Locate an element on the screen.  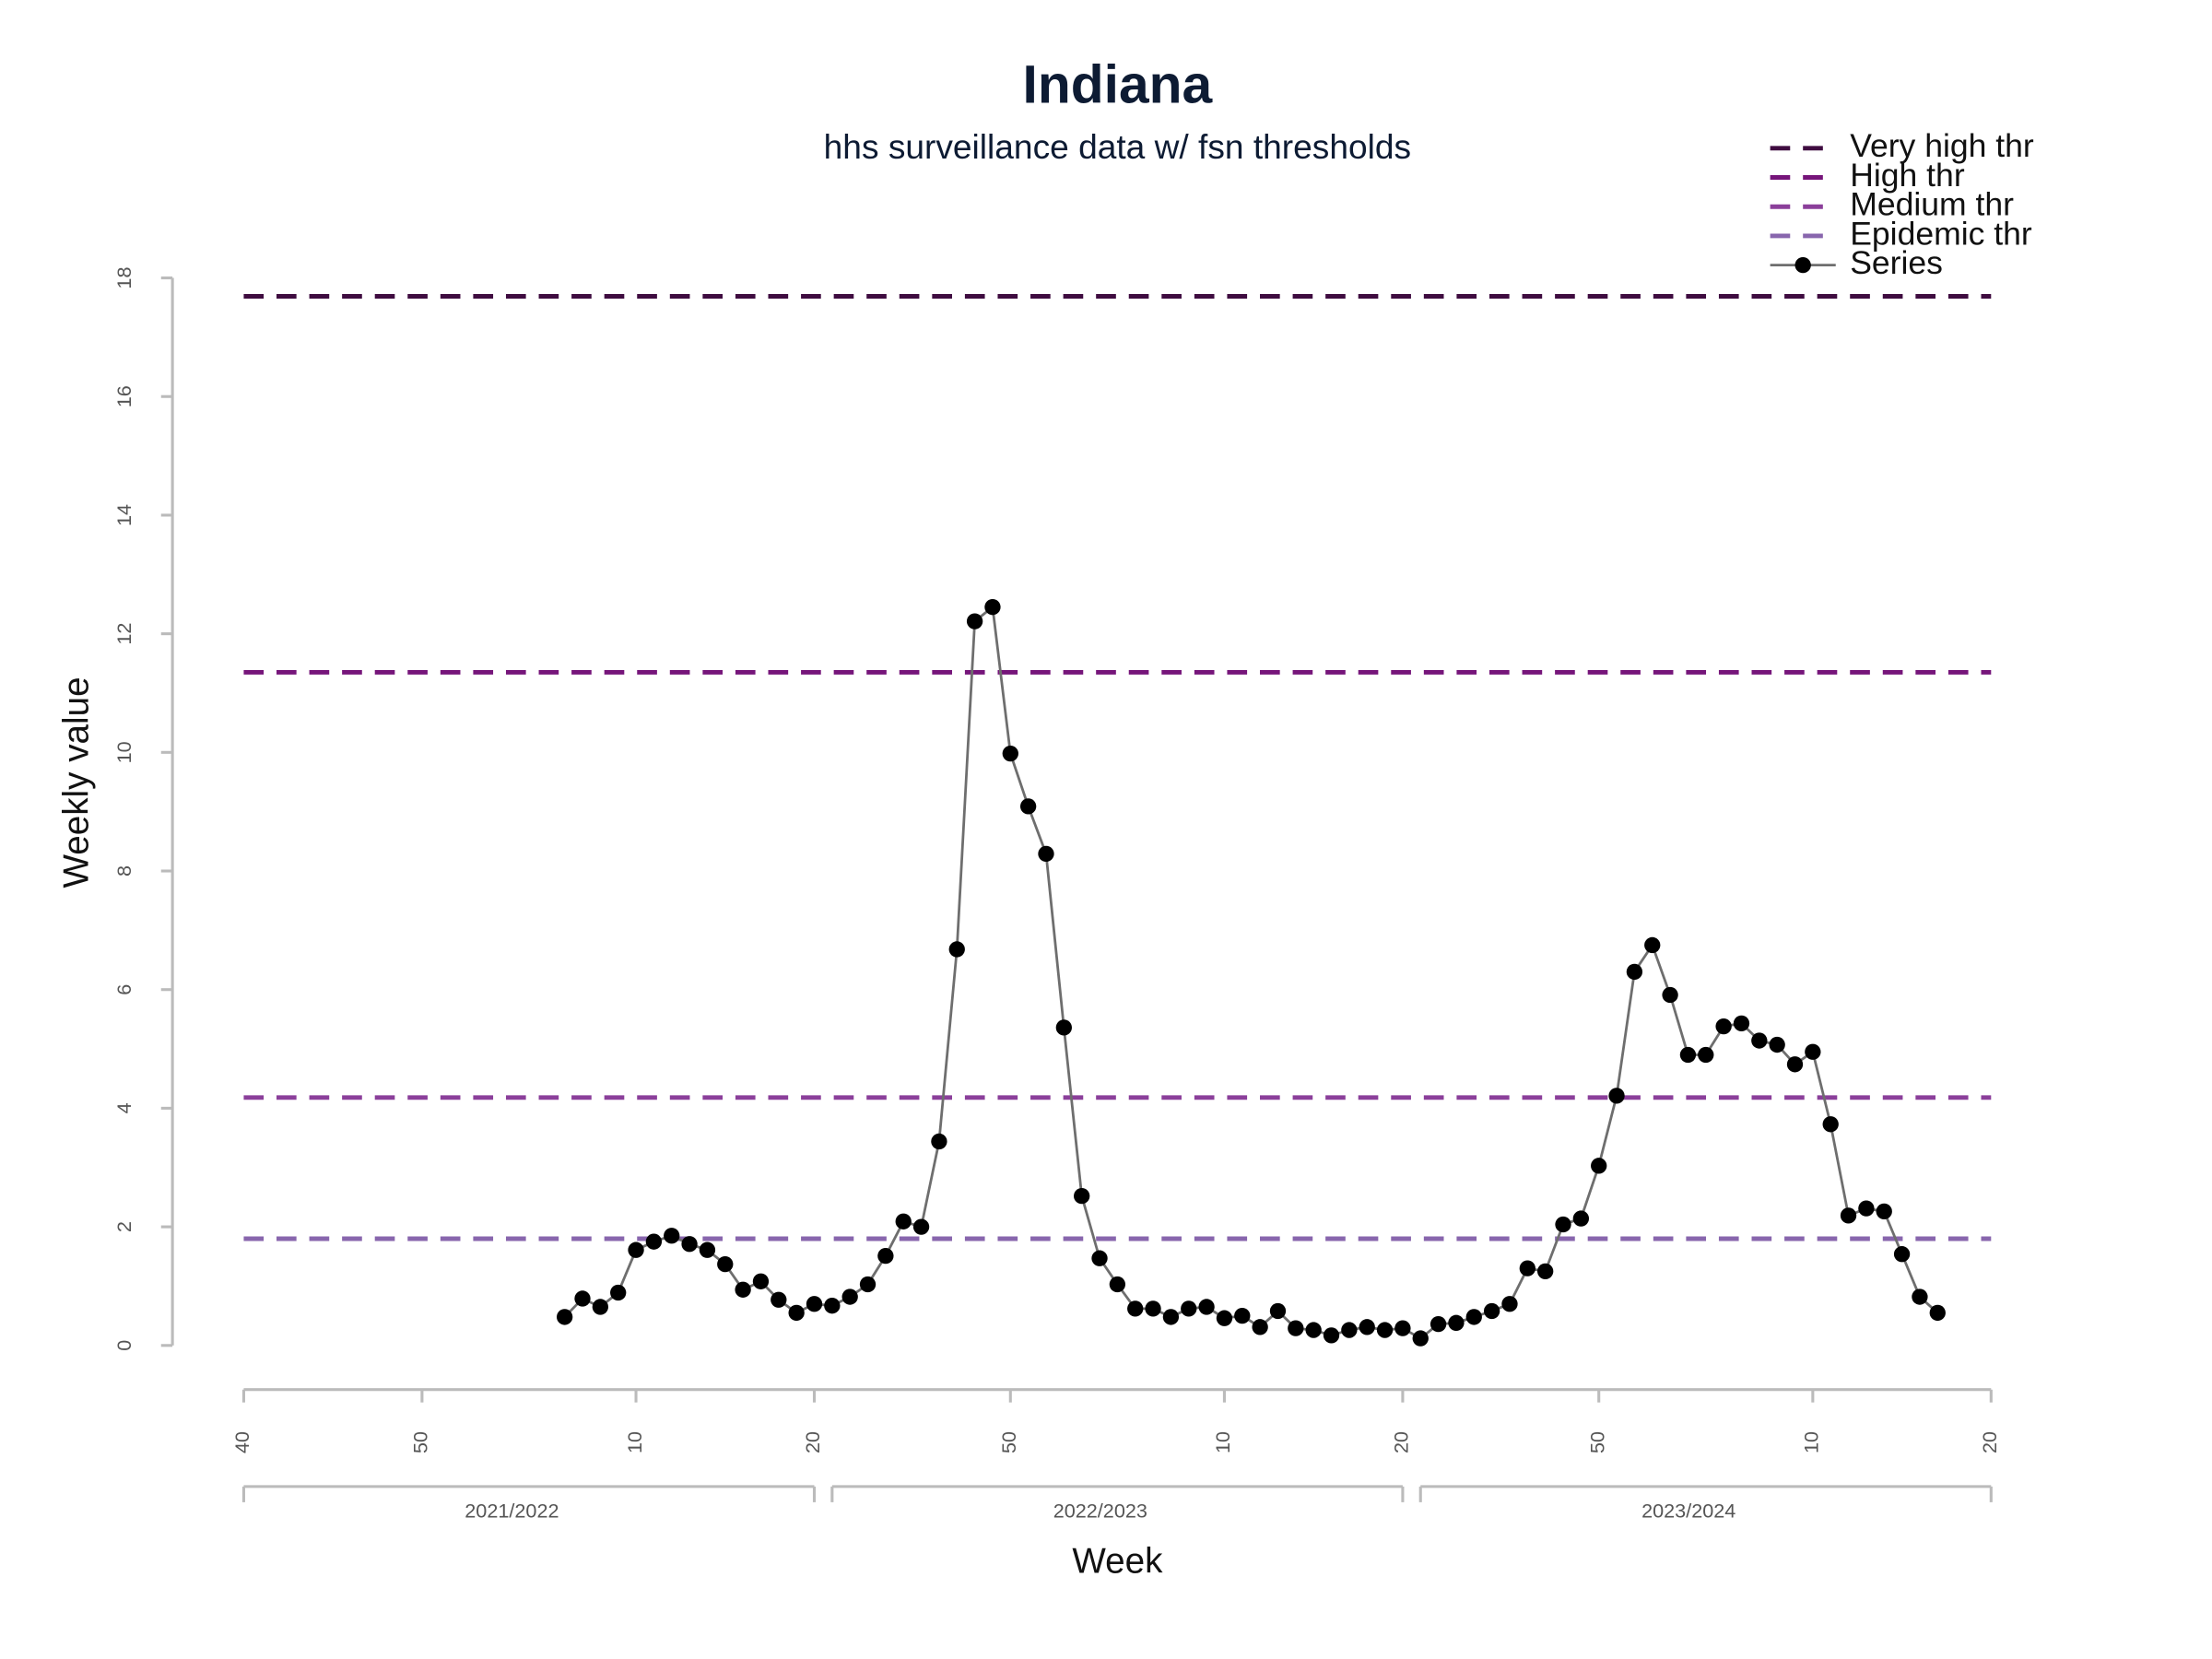
y-axis-title: Weekly value is located at coordinates (76, 782).